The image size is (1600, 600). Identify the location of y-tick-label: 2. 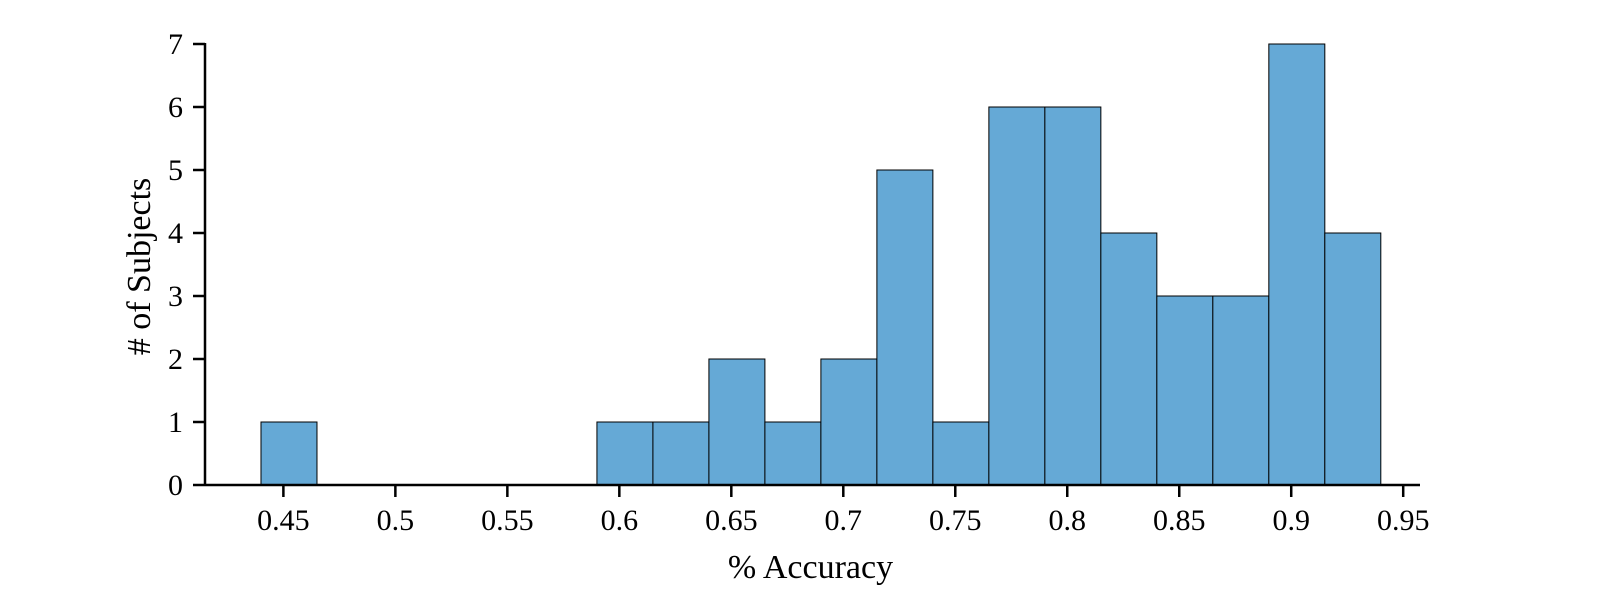
(175, 359).